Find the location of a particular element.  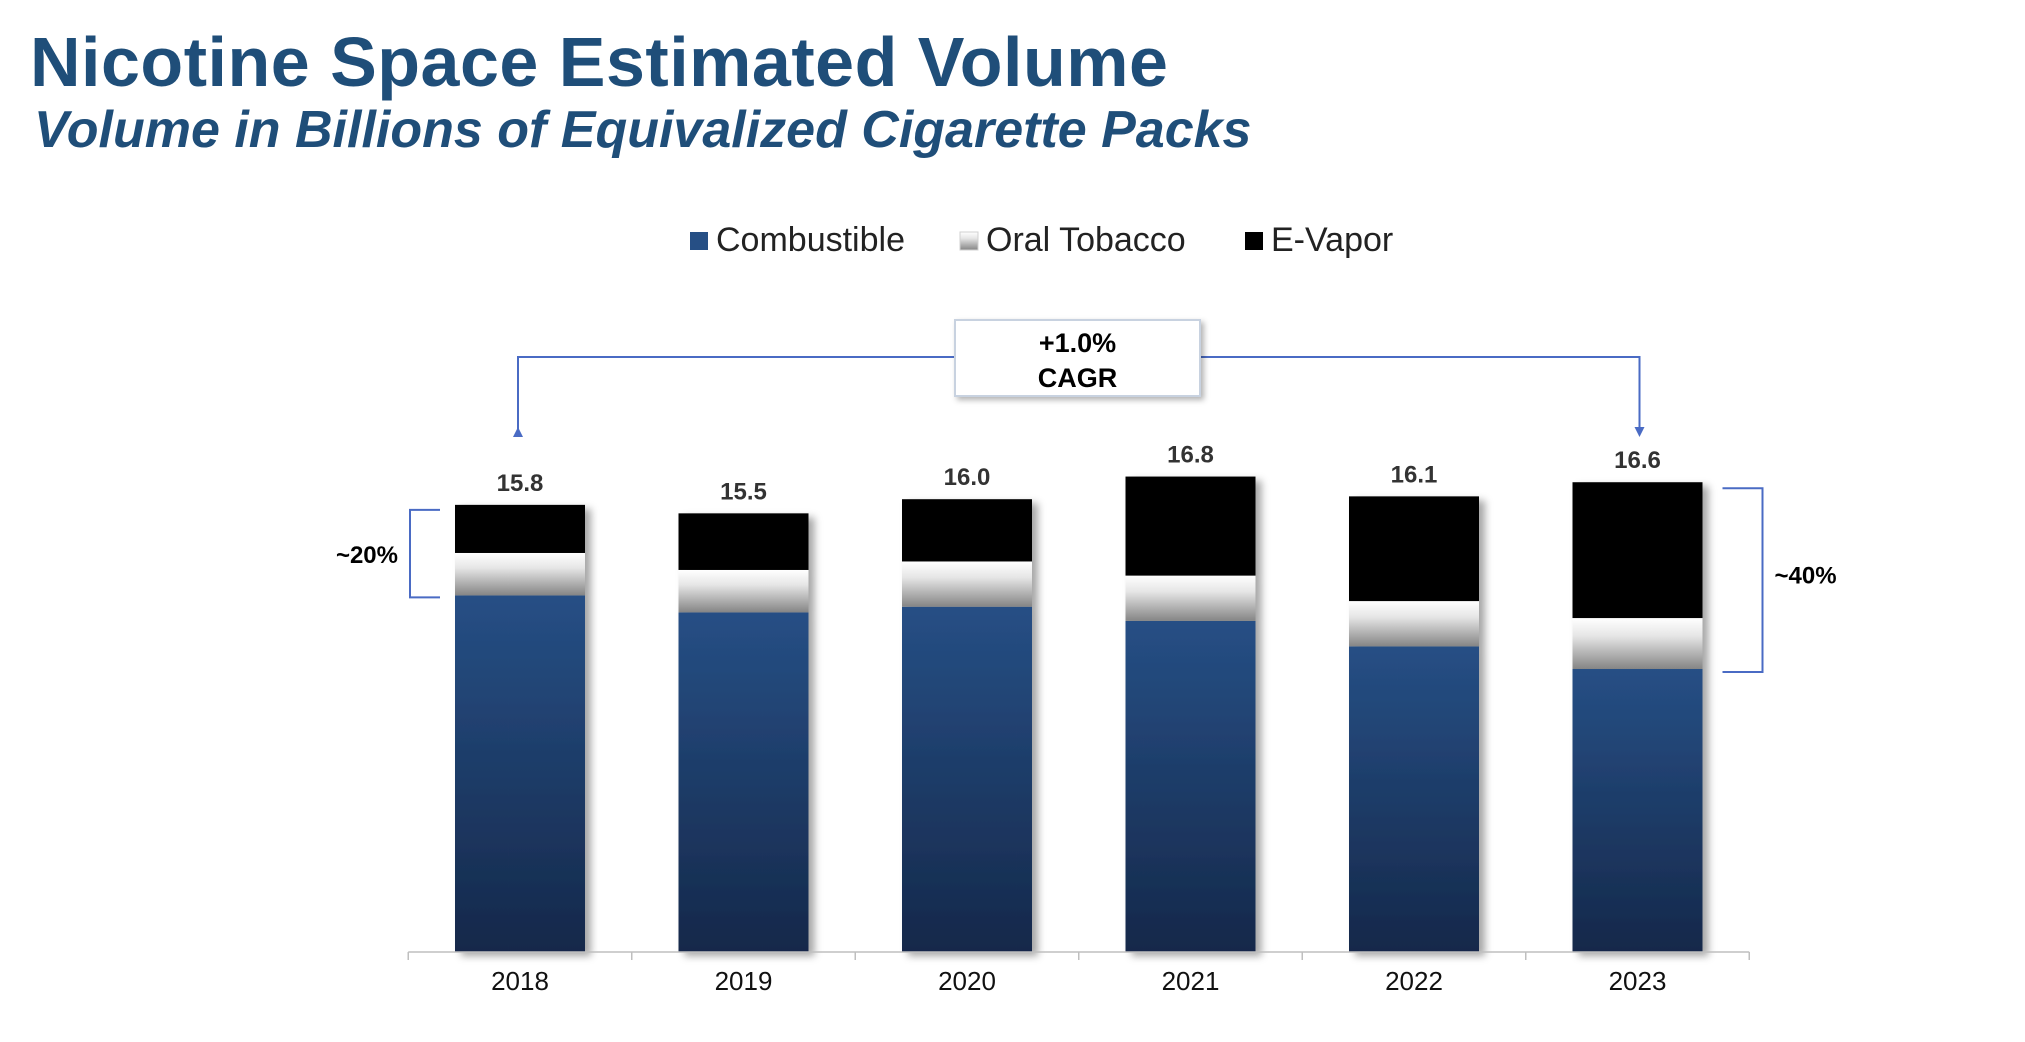

cagr-annotation: +1.0% CAGR is located at coordinates (1079, 378).